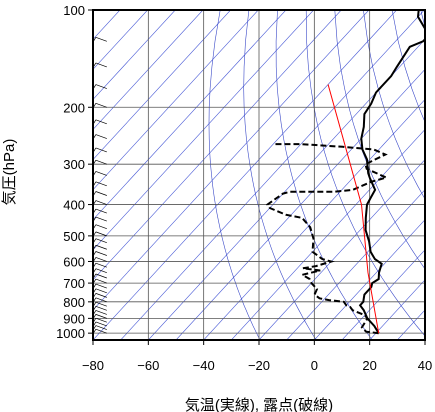 This screenshot has height=412, width=435. I want to click on y-tick-label: 800, so click(74, 302).